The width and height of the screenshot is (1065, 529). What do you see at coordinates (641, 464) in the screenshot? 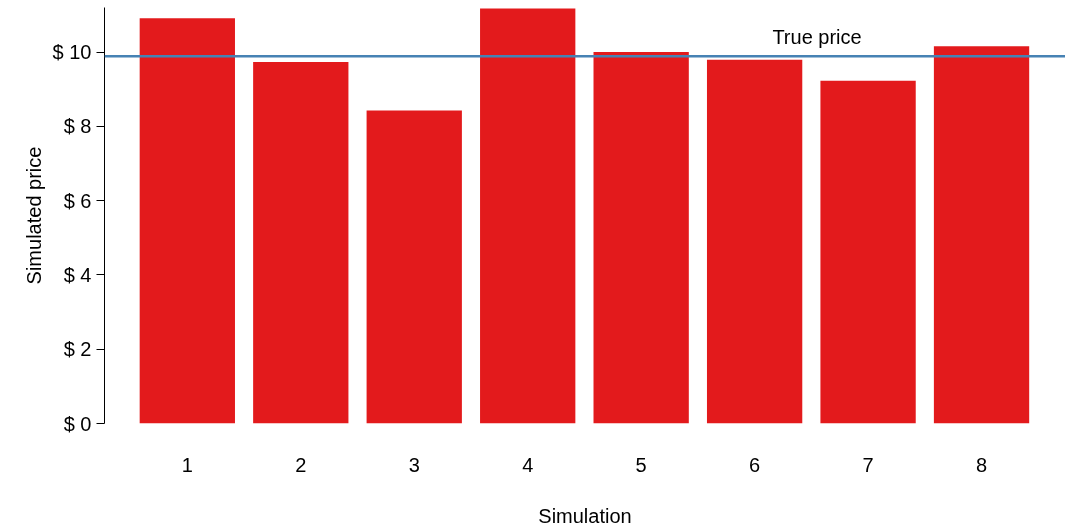
I see `x-tick-label: 5` at bounding box center [641, 464].